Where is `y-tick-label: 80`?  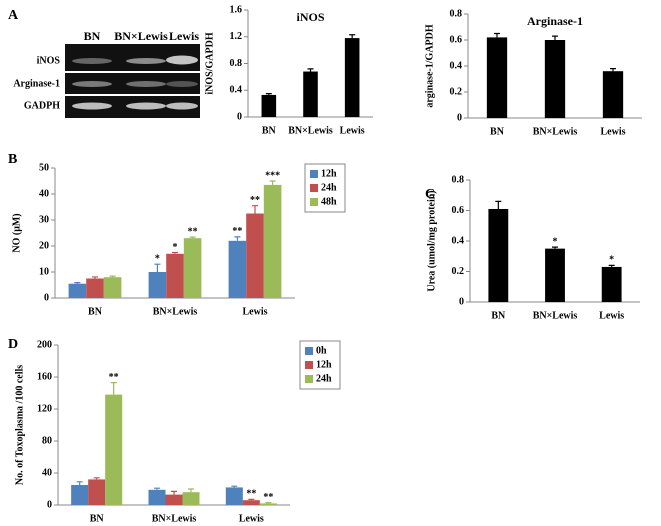
y-tick-label: 80 is located at coordinates (47, 440).